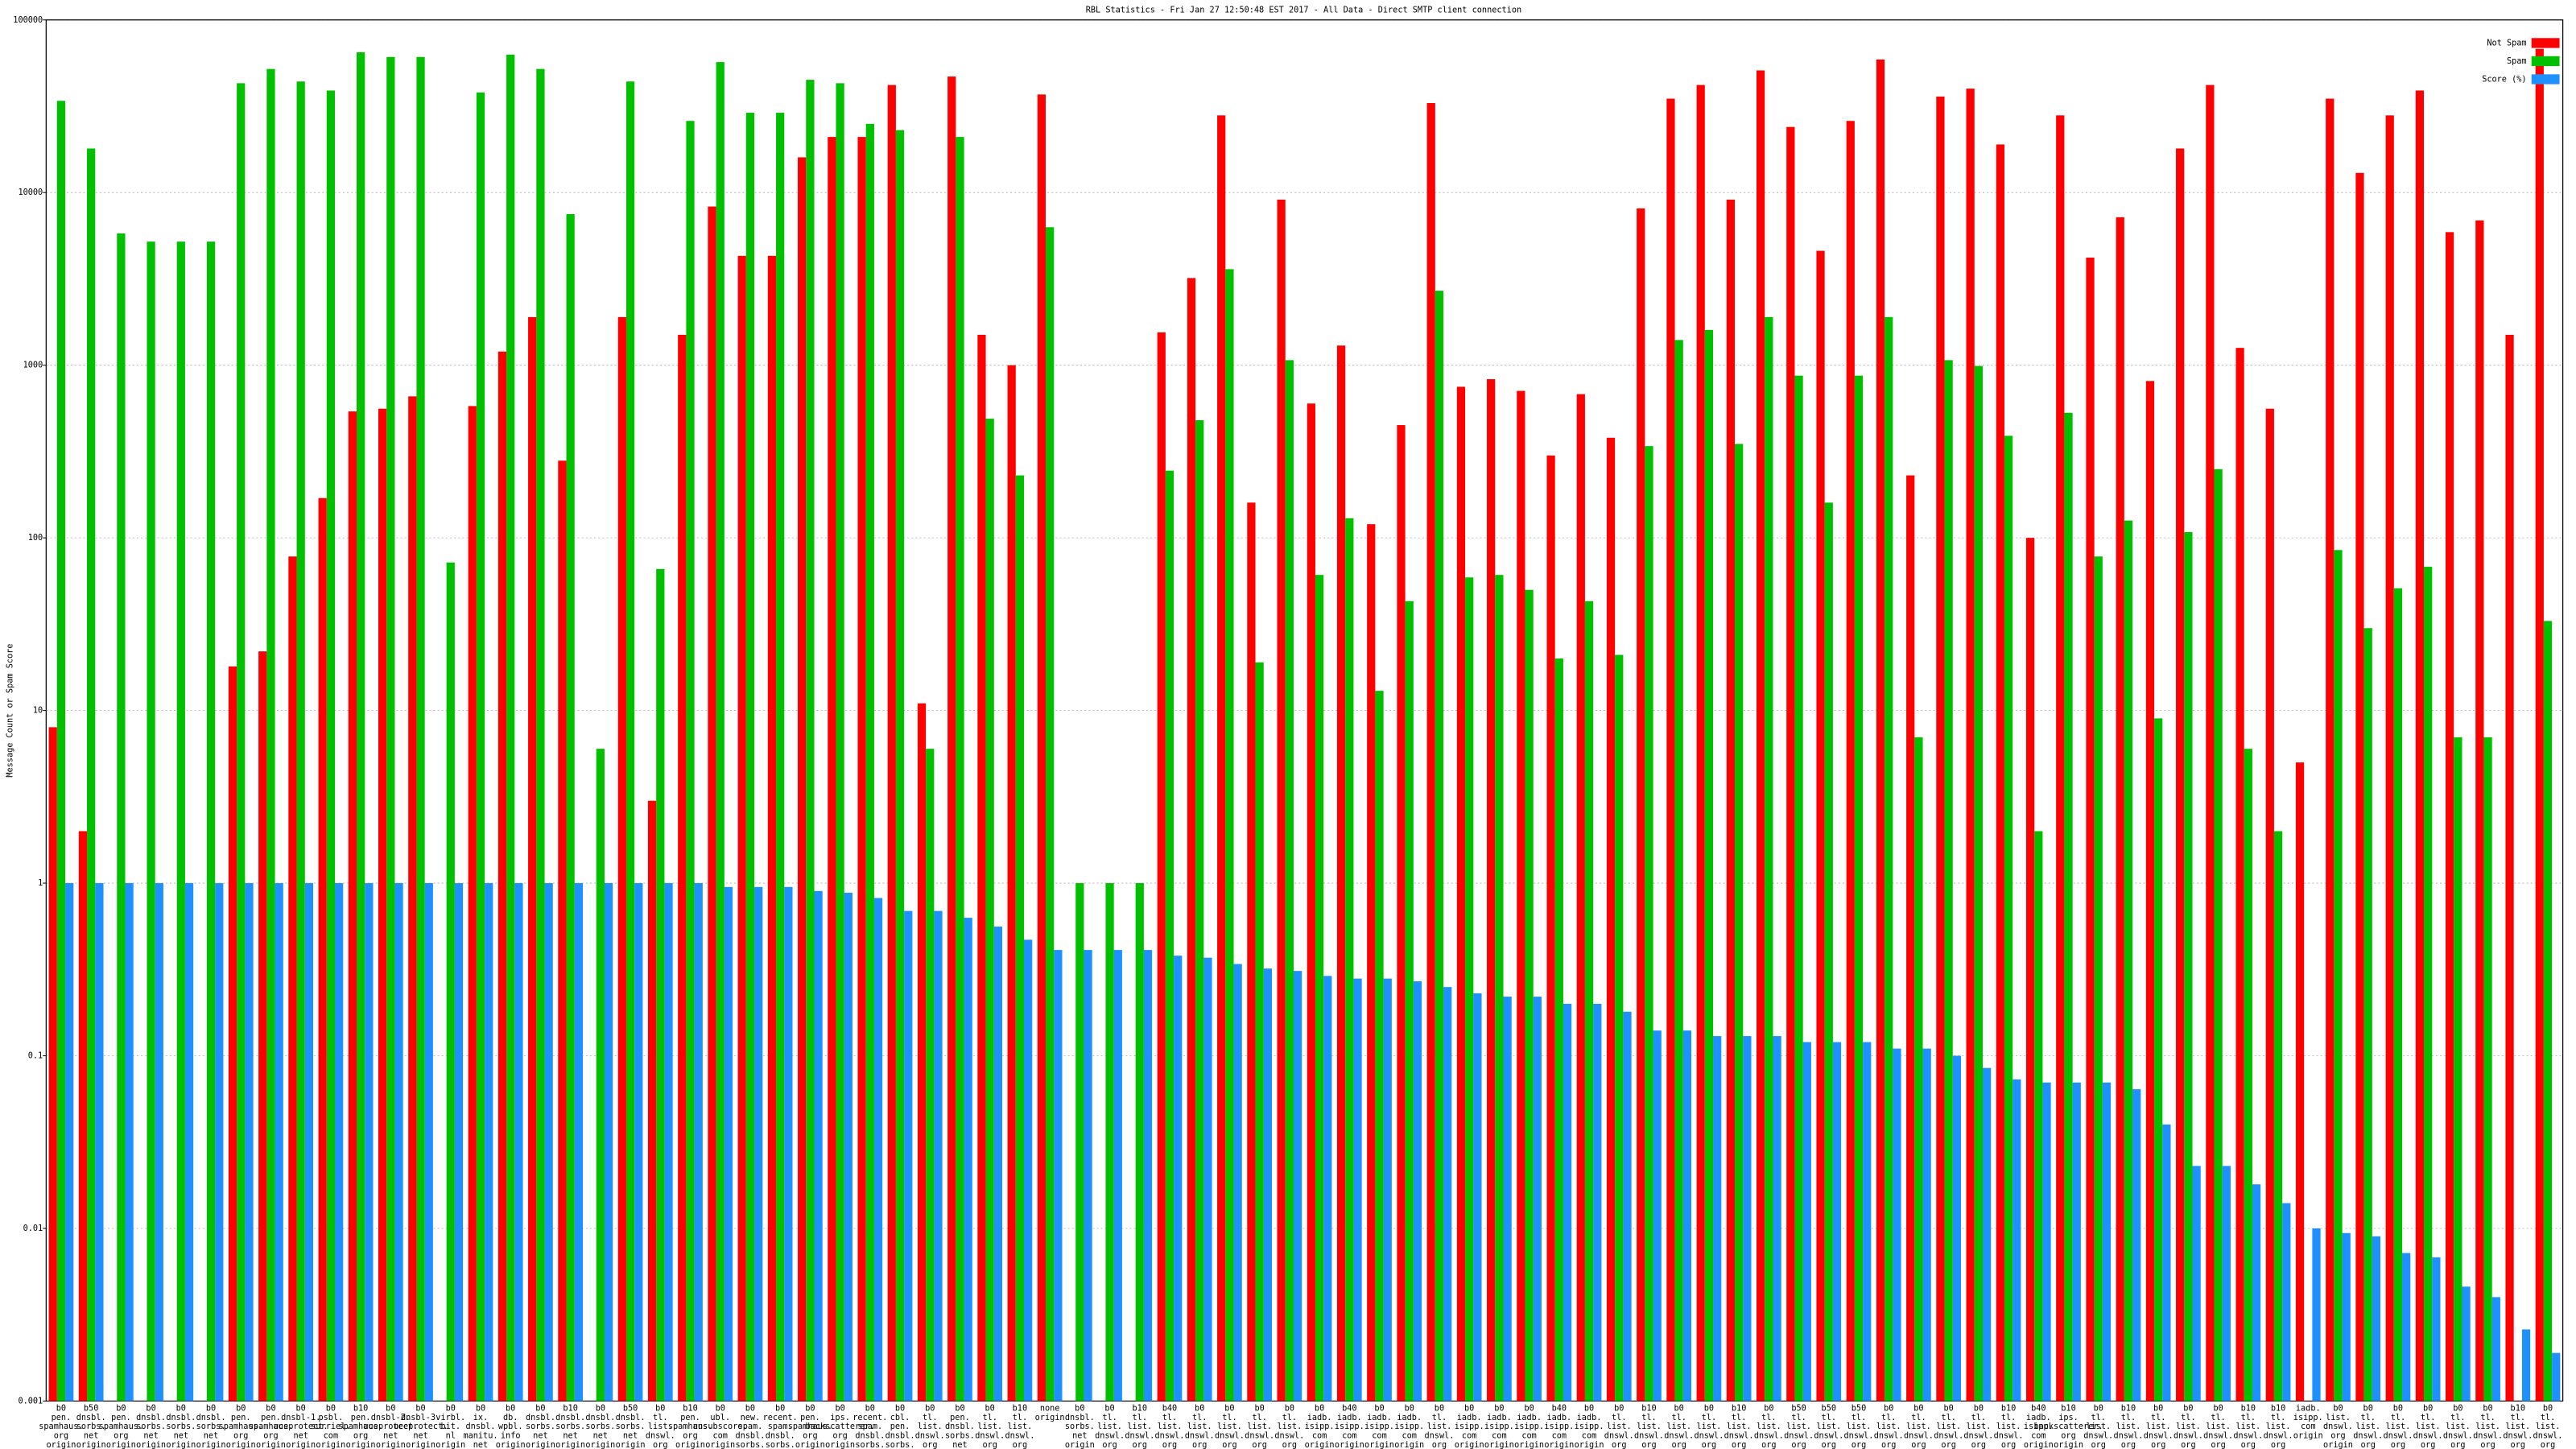 The height and width of the screenshot is (1449, 2576). What do you see at coordinates (900, 1426) in the screenshot?
I see `label-line: pen.` at bounding box center [900, 1426].